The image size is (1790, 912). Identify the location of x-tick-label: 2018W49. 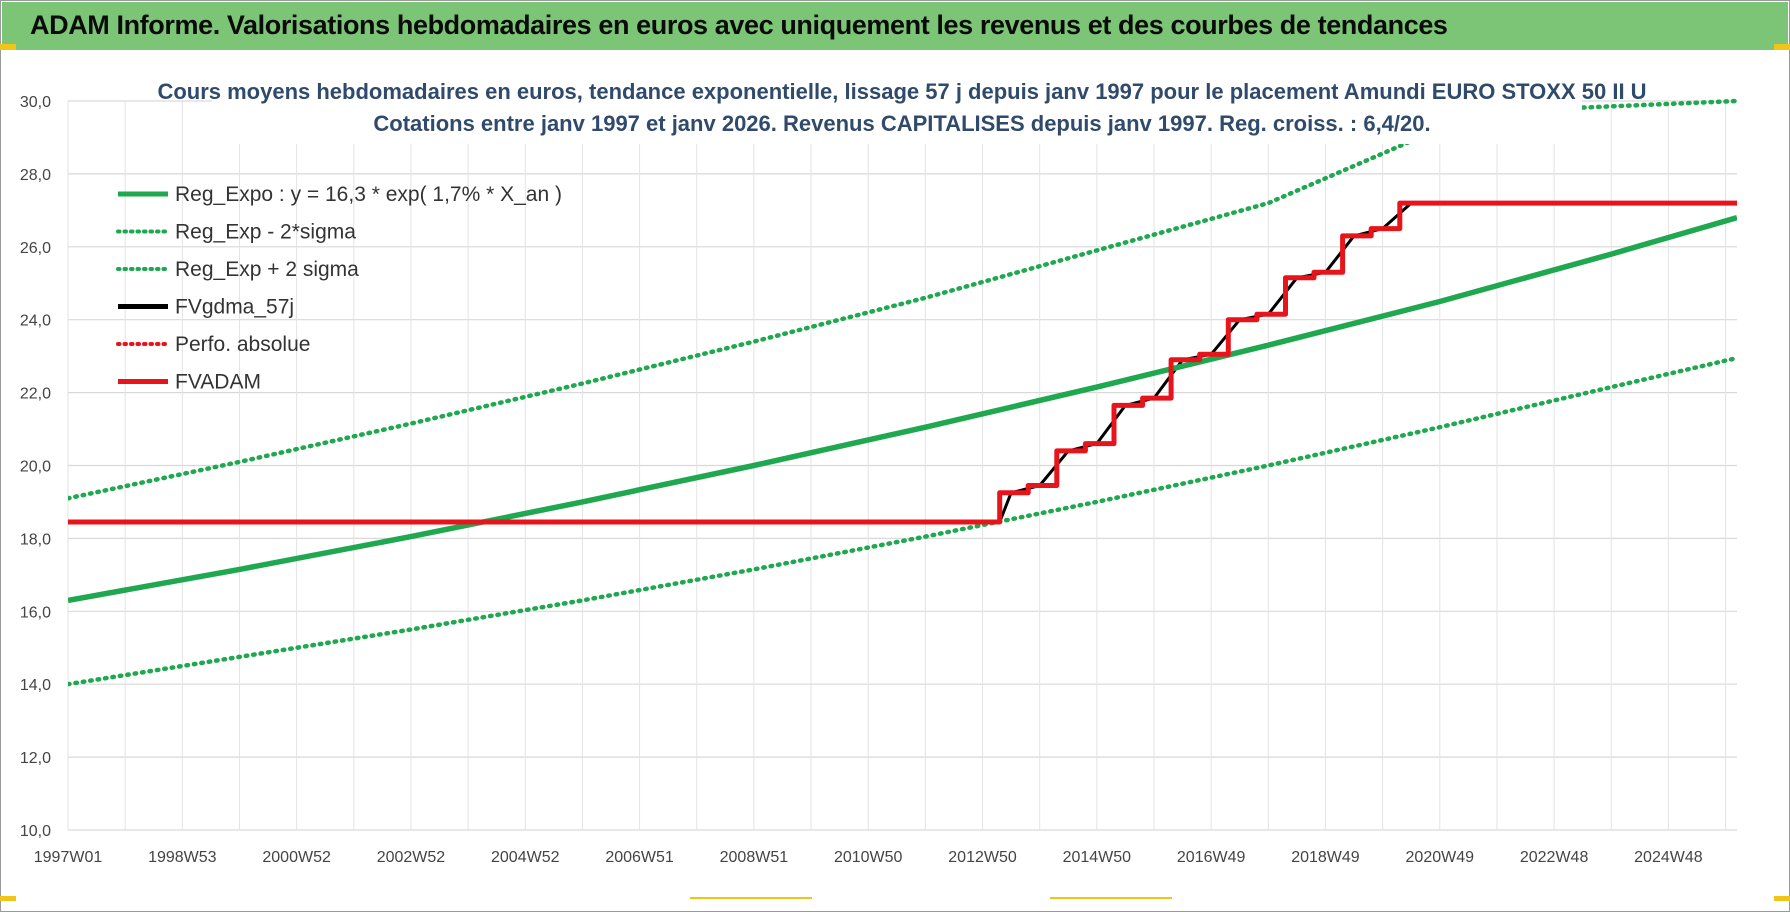
(1325, 857).